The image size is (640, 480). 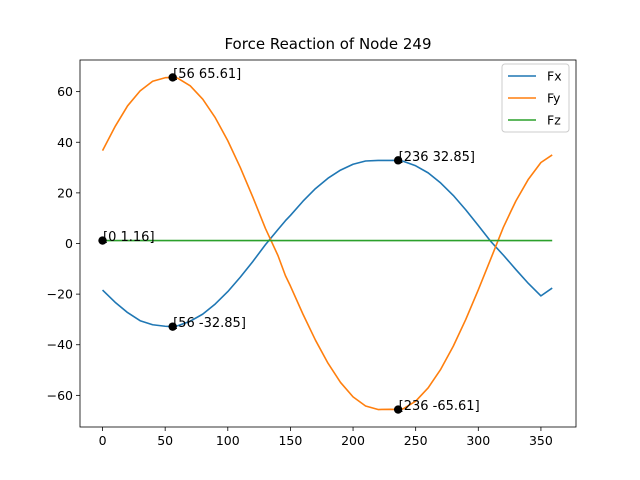 I want to click on x-tick-label: 100, so click(x=228, y=440).